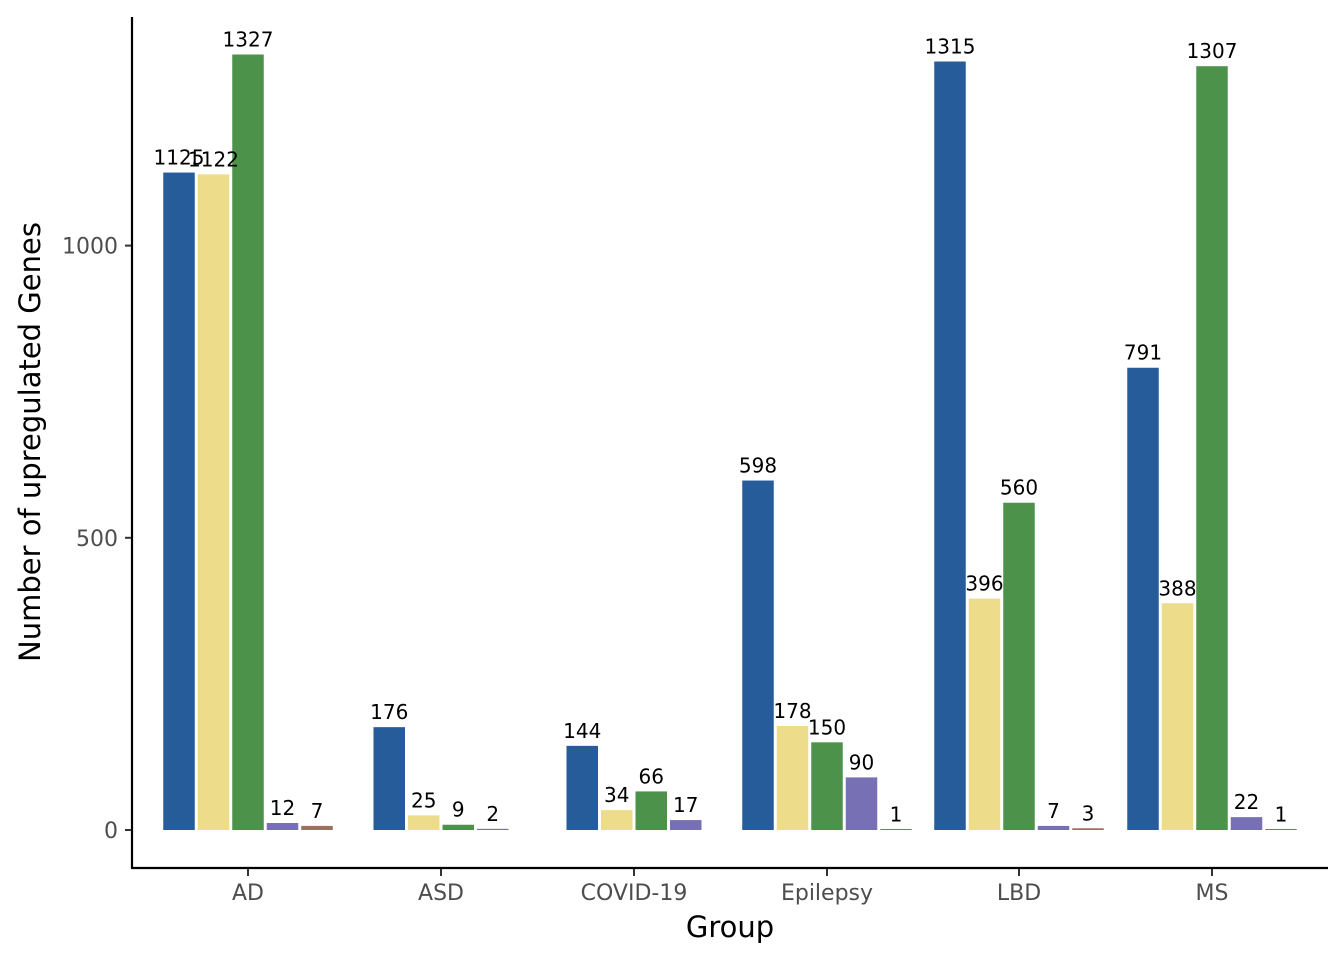 The height and width of the screenshot is (960, 1344). Describe the element at coordinates (248, 40) in the screenshot. I see `data-label-ad-3: 1327` at that location.